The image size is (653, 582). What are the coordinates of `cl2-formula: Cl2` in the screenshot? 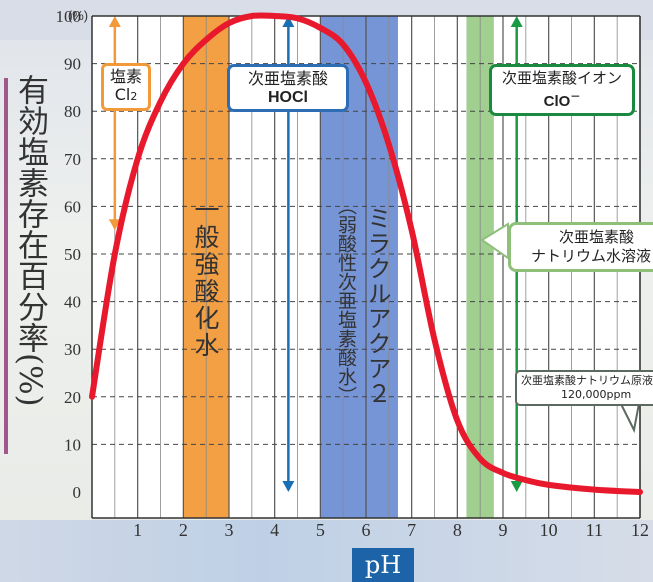 It's located at (126, 96).